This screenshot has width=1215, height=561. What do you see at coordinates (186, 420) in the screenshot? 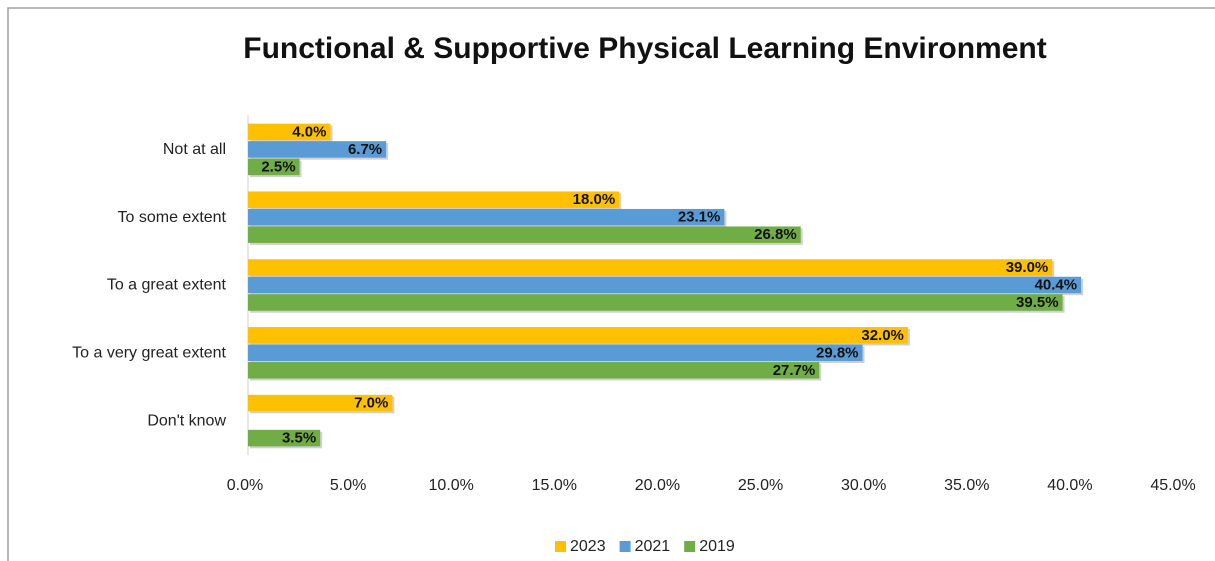
I see `y-tick-label: Don't know` at bounding box center [186, 420].